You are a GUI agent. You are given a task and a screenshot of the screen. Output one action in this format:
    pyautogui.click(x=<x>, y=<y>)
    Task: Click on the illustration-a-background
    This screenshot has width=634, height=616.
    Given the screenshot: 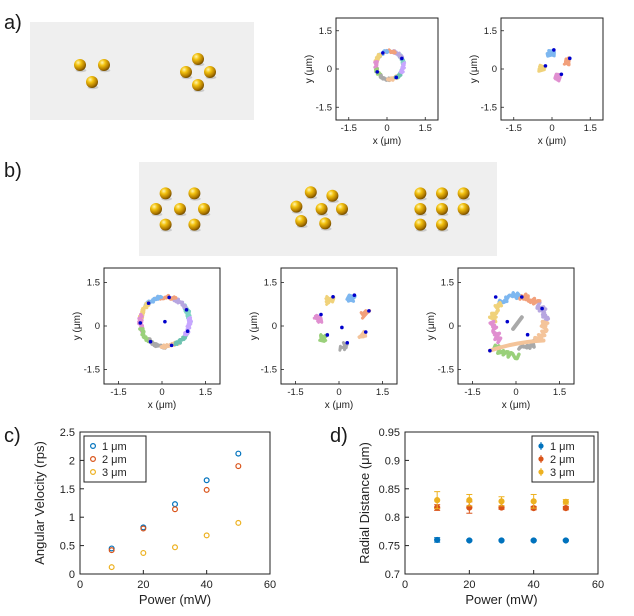 What is the action you would take?
    pyautogui.click(x=142, y=71)
    